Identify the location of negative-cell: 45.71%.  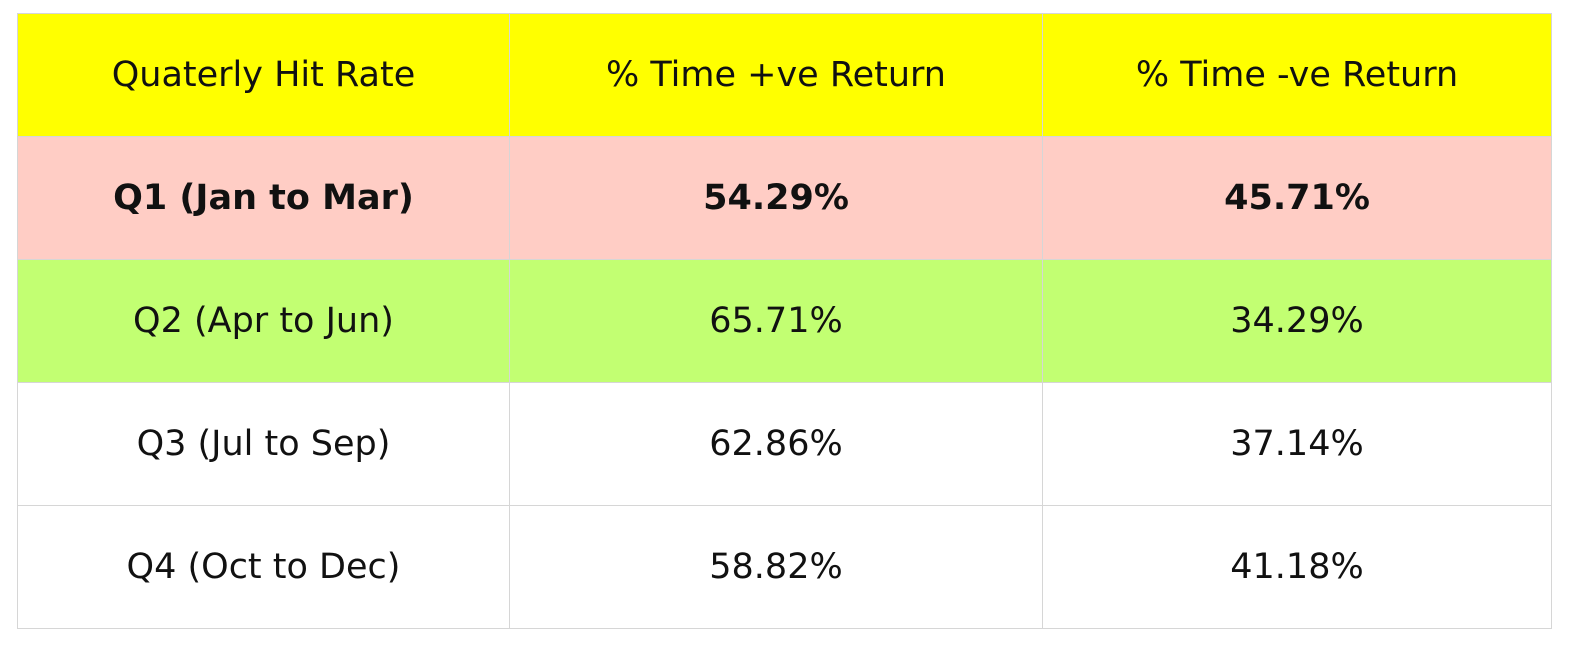
(1297, 198).